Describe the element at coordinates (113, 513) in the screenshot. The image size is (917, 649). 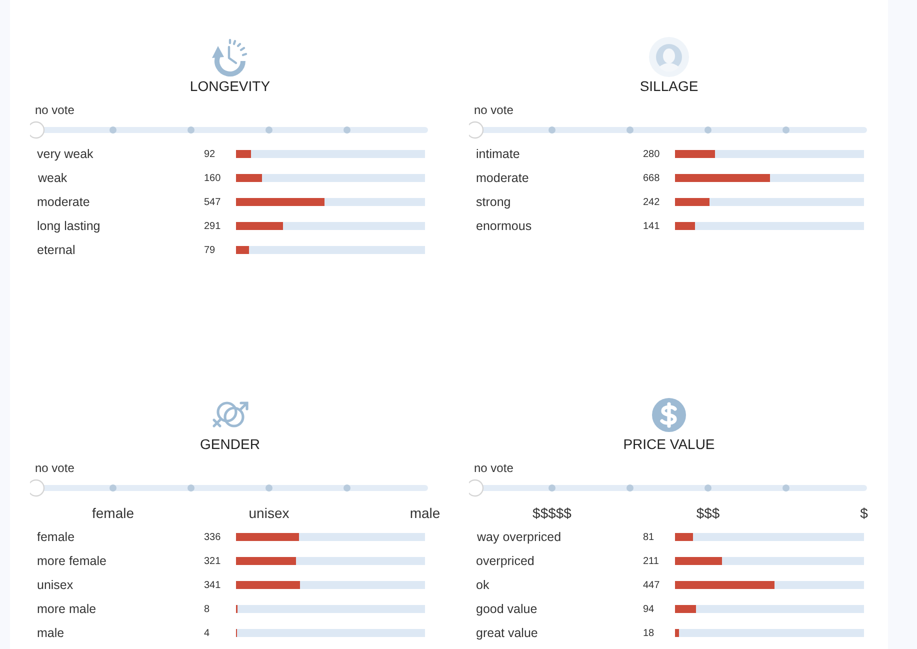
I see `text: female` at that location.